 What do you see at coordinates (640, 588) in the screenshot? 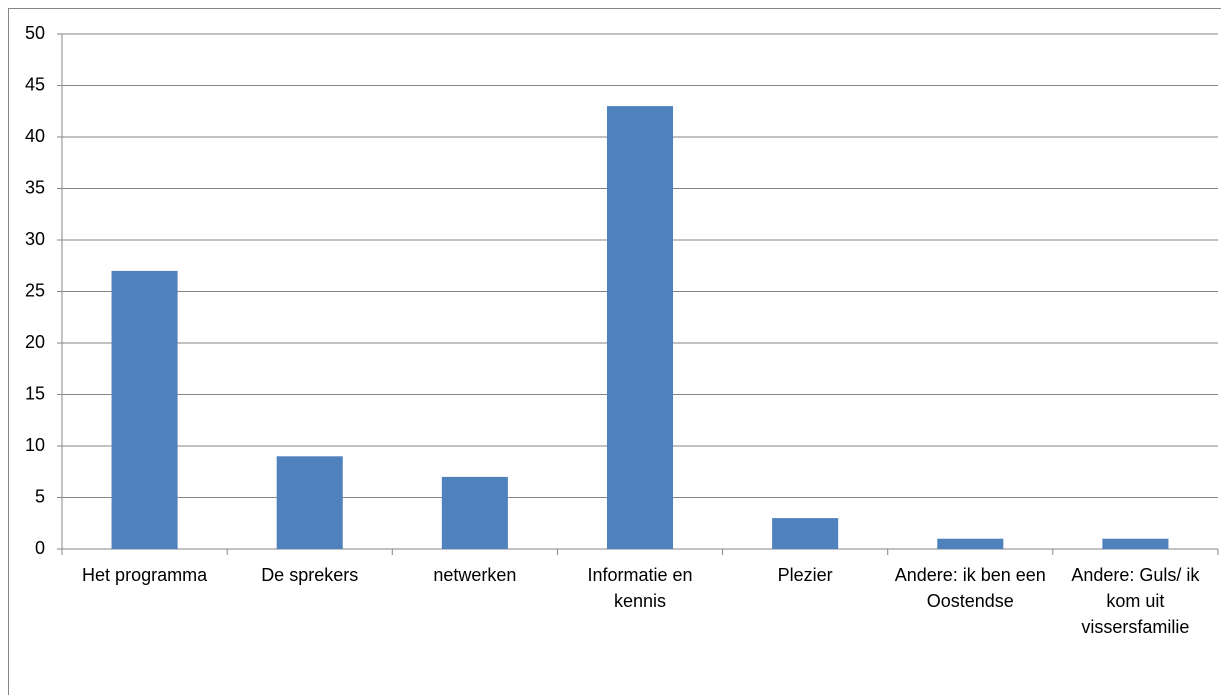
I see `x-tick-label: Informatie en kennis` at bounding box center [640, 588].